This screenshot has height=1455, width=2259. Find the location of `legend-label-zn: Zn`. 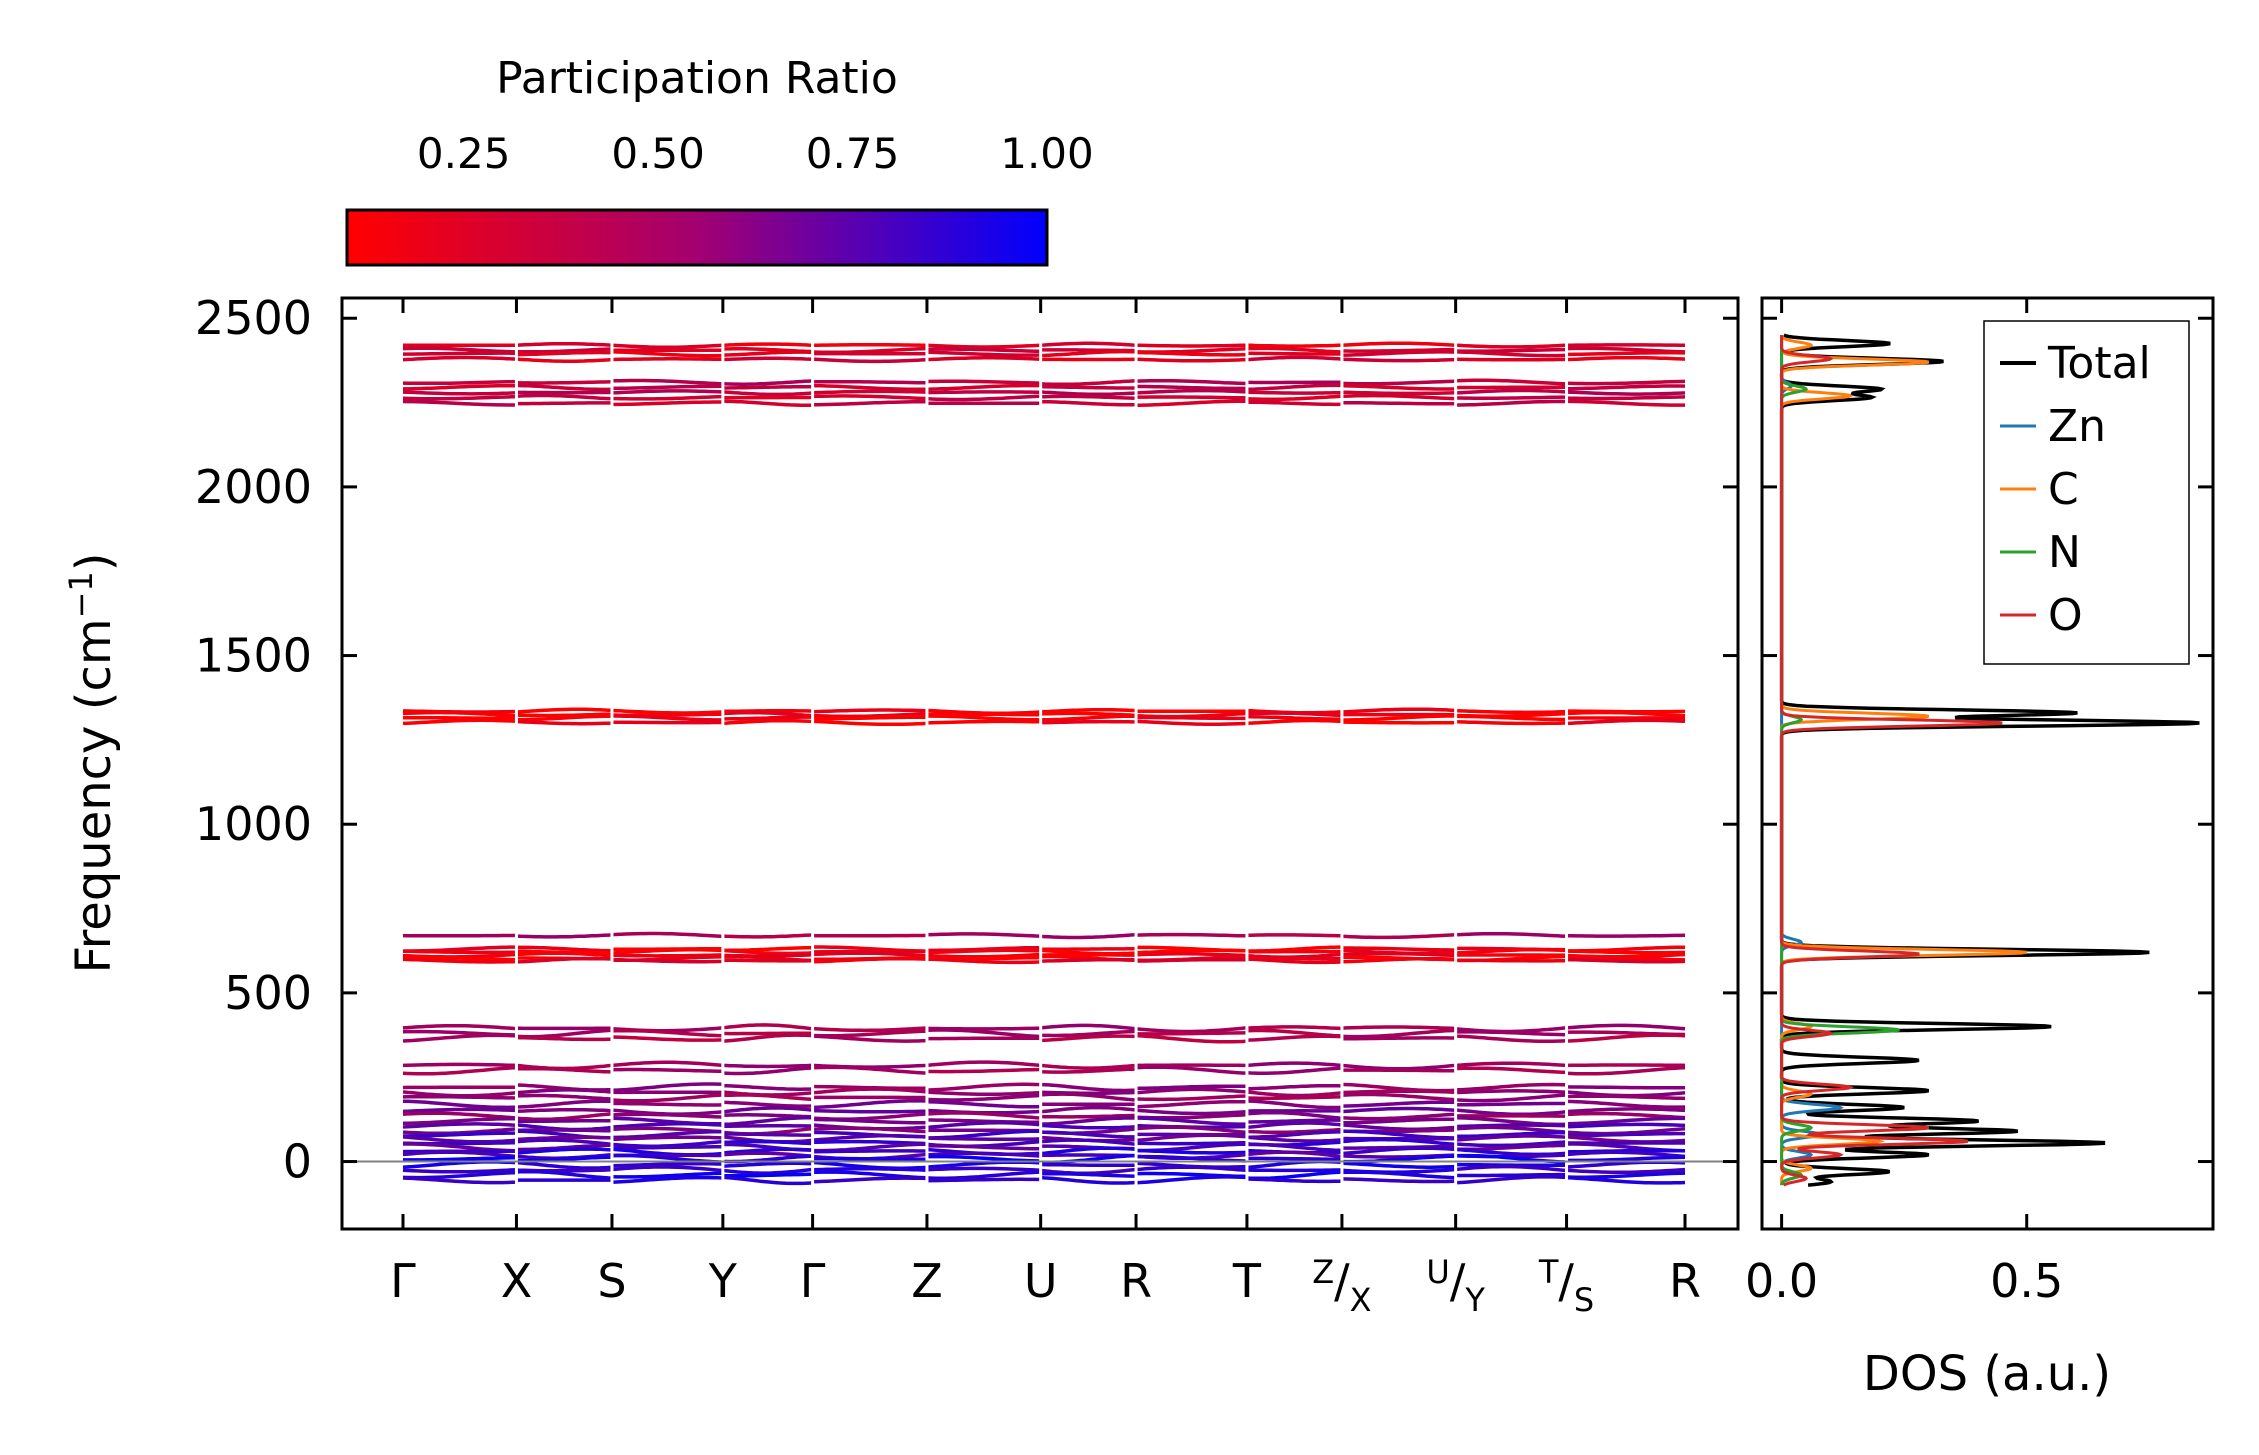

legend-label-zn: Zn is located at coordinates (2077, 426).